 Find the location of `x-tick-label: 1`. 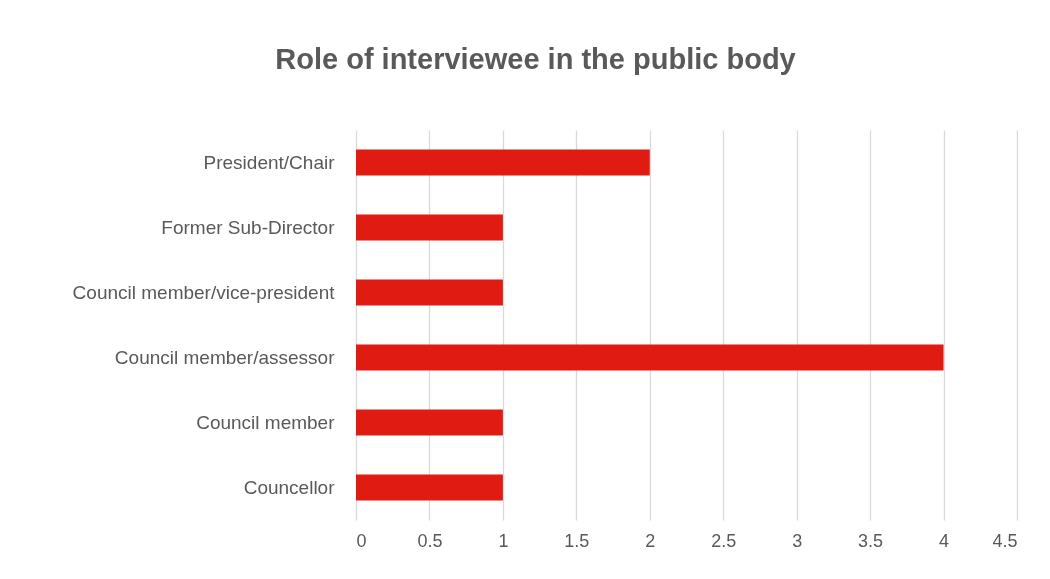

x-tick-label: 1 is located at coordinates (503, 540).